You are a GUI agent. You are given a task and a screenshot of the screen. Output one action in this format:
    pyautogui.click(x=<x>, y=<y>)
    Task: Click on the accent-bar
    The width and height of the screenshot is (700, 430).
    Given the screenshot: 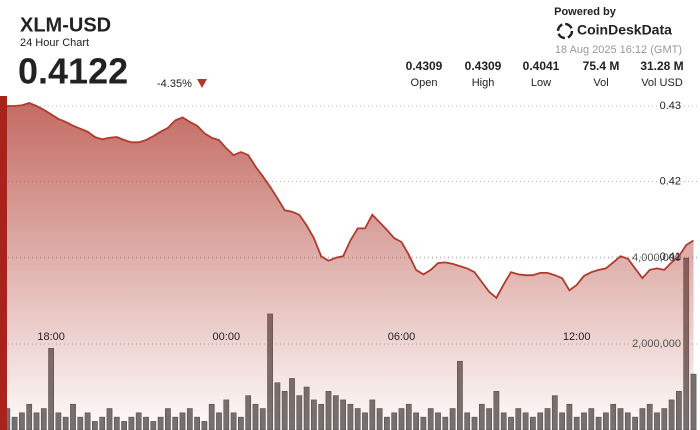 What is the action you would take?
    pyautogui.click(x=3, y=263)
    